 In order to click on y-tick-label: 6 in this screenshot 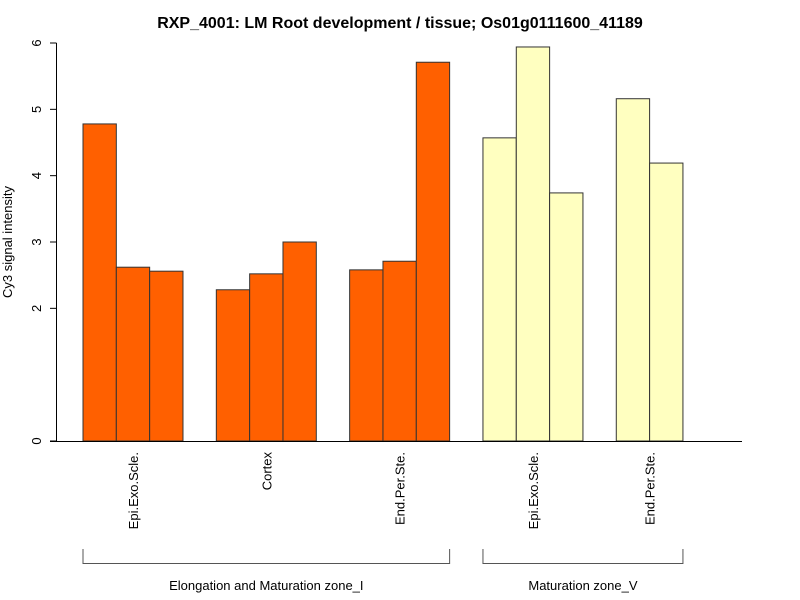, I will do `click(36, 42)`.